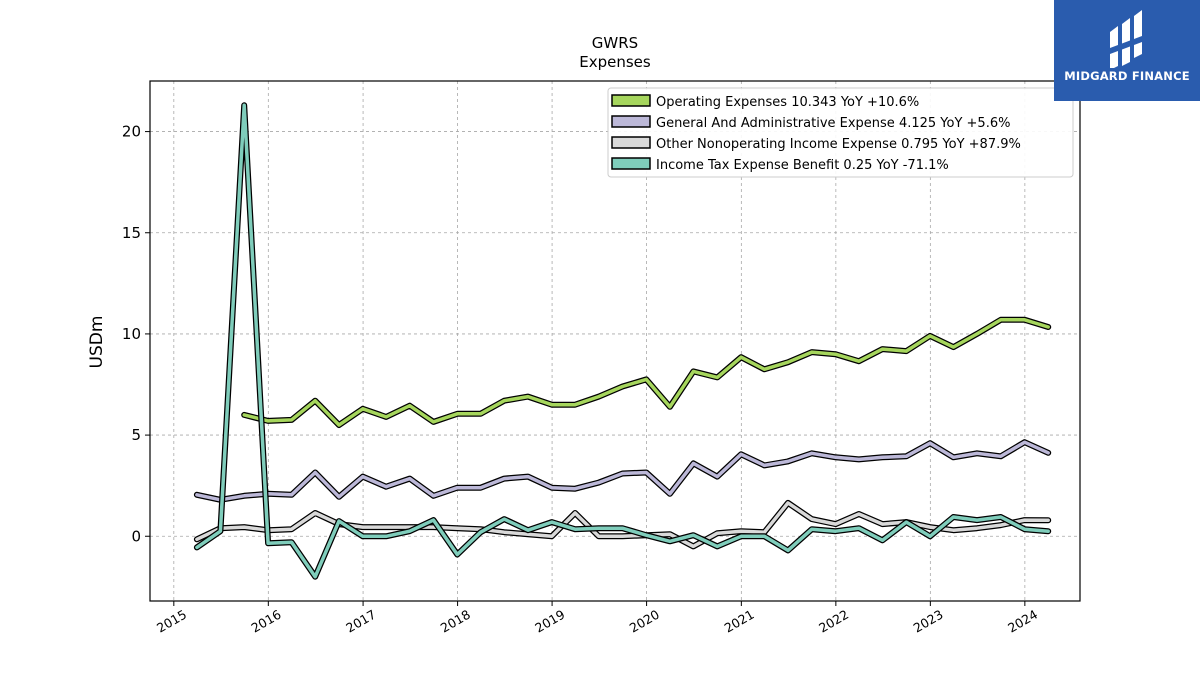  What do you see at coordinates (644, 621) in the screenshot?
I see `x-tick-label: 2020` at bounding box center [644, 621].